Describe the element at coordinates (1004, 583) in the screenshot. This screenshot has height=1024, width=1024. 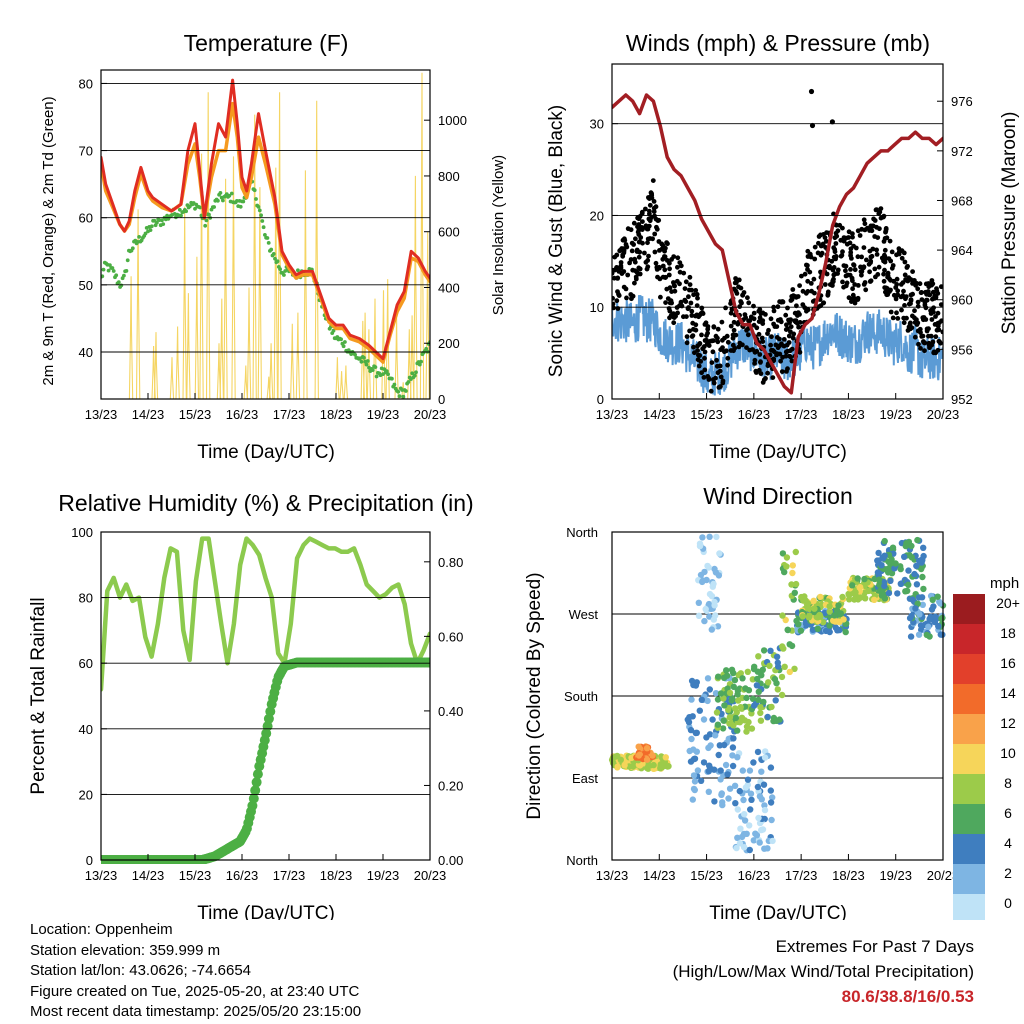
I see `legend-title: mph` at that location.